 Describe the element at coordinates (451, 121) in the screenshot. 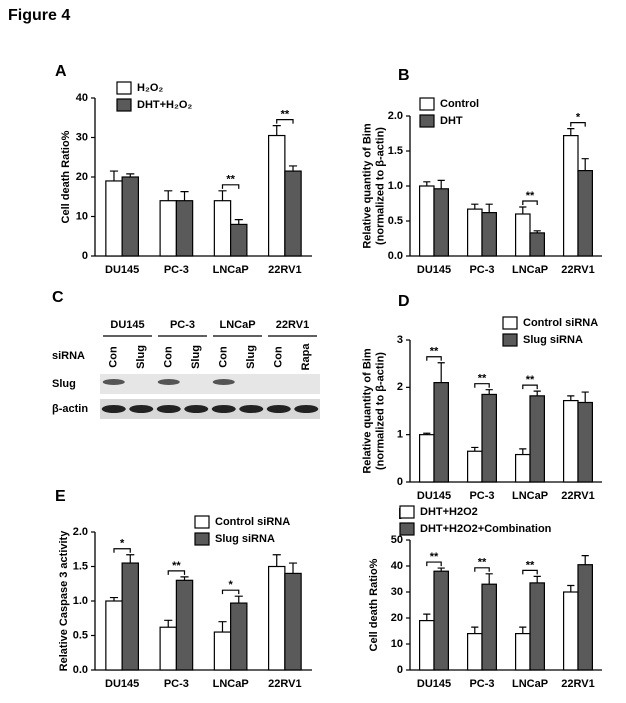

I see `legend-label: DHT` at that location.